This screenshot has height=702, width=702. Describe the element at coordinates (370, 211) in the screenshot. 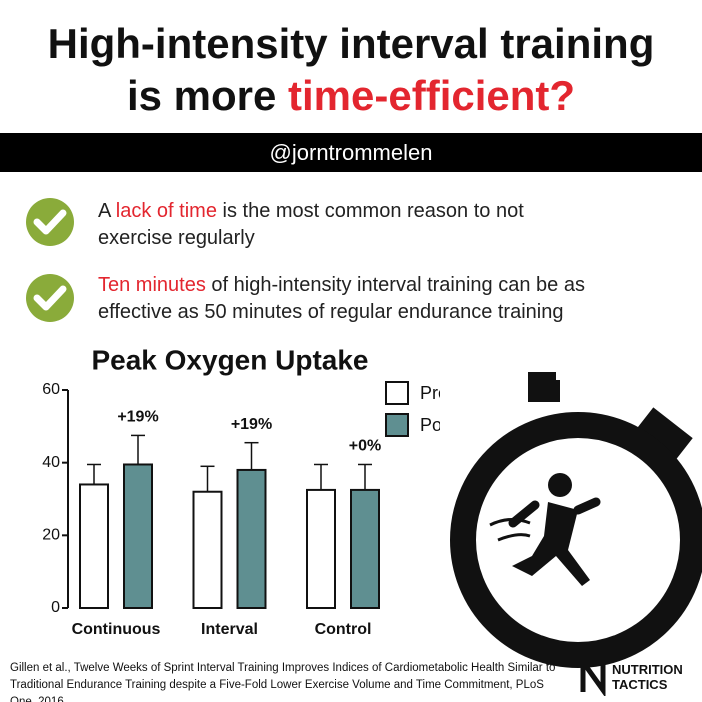

I see `bullet-text: is the most common reason to not` at that location.